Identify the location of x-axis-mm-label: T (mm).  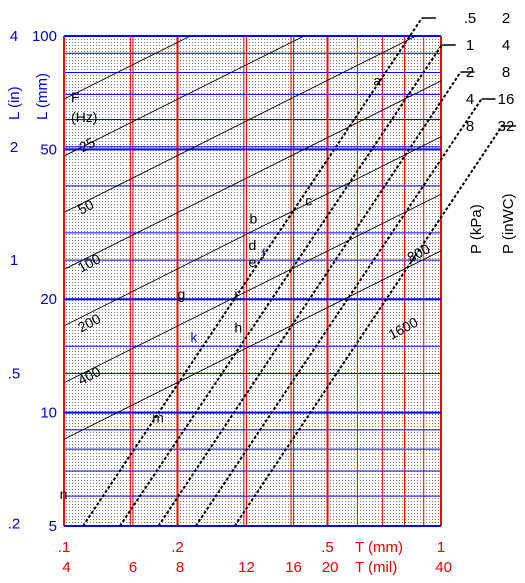
(379, 547).